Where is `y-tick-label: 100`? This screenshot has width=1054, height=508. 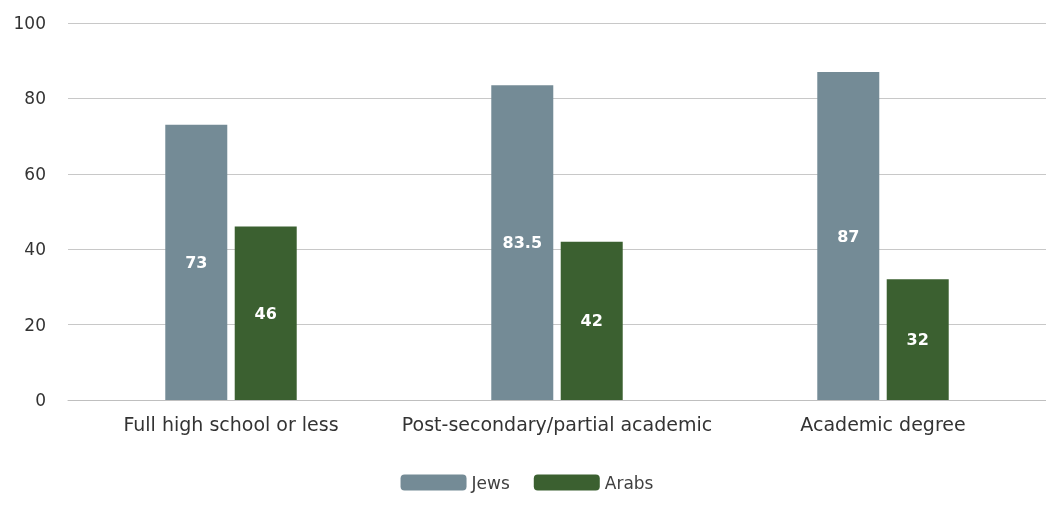 y-tick-label: 100 is located at coordinates (29, 23).